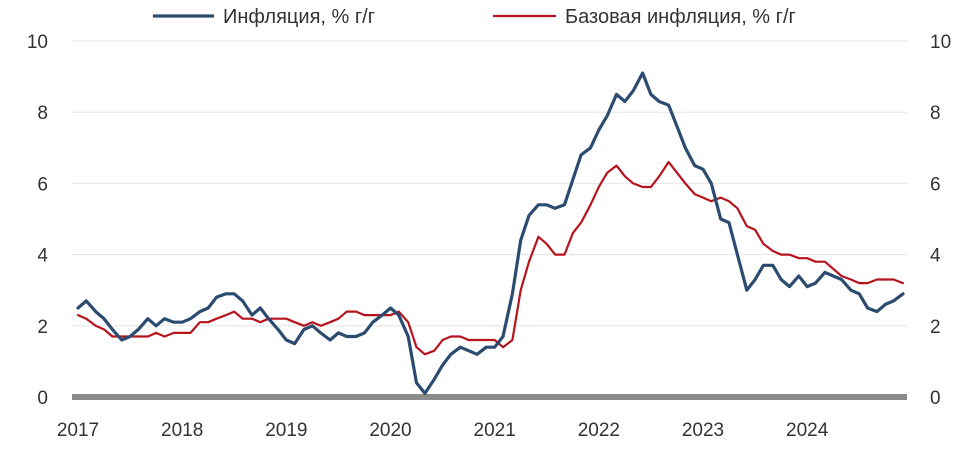  I want to click on y-tick-left-2: 2, so click(42, 327).